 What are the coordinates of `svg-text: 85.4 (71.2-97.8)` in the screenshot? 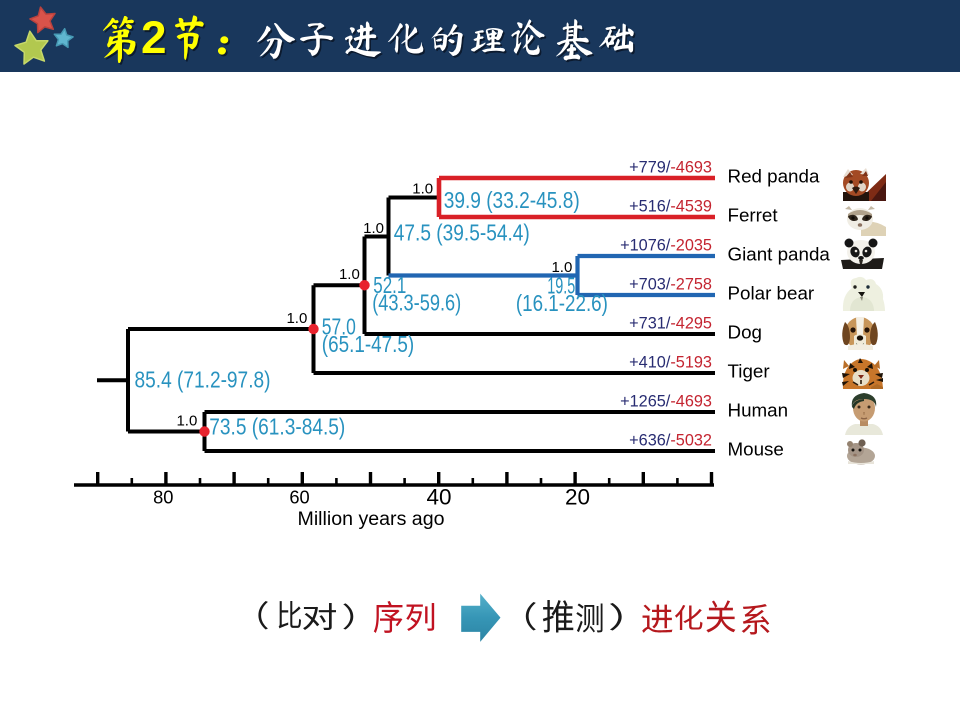 It's located at (203, 380).